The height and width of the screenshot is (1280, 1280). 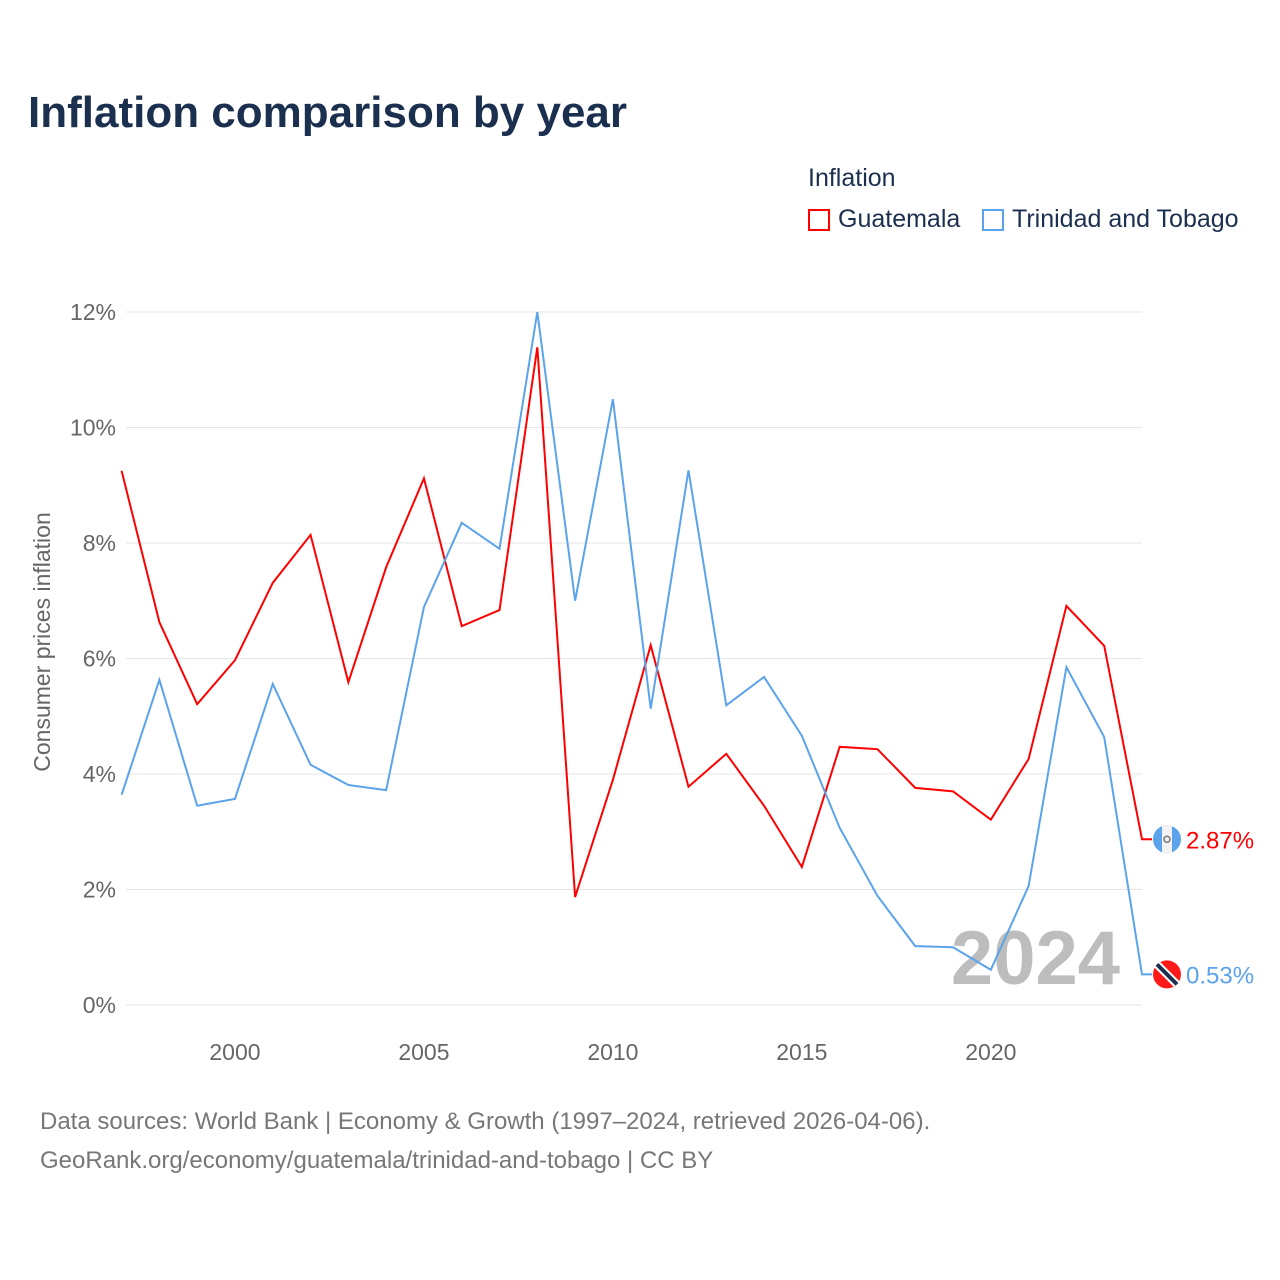 I want to click on y-tick-label: 4%, so click(x=99, y=774).